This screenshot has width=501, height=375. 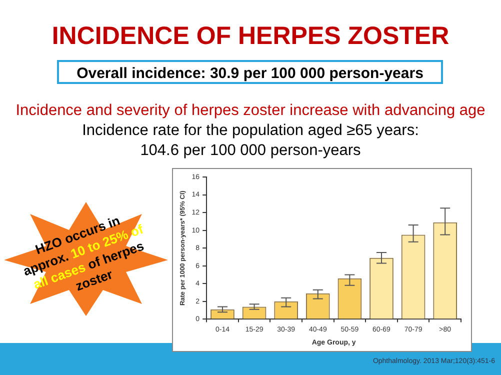 What do you see at coordinates (250, 72) in the screenshot?
I see `chart-subtitle: Overall incidence: 30.9 per 100 000 person-years` at bounding box center [250, 72].